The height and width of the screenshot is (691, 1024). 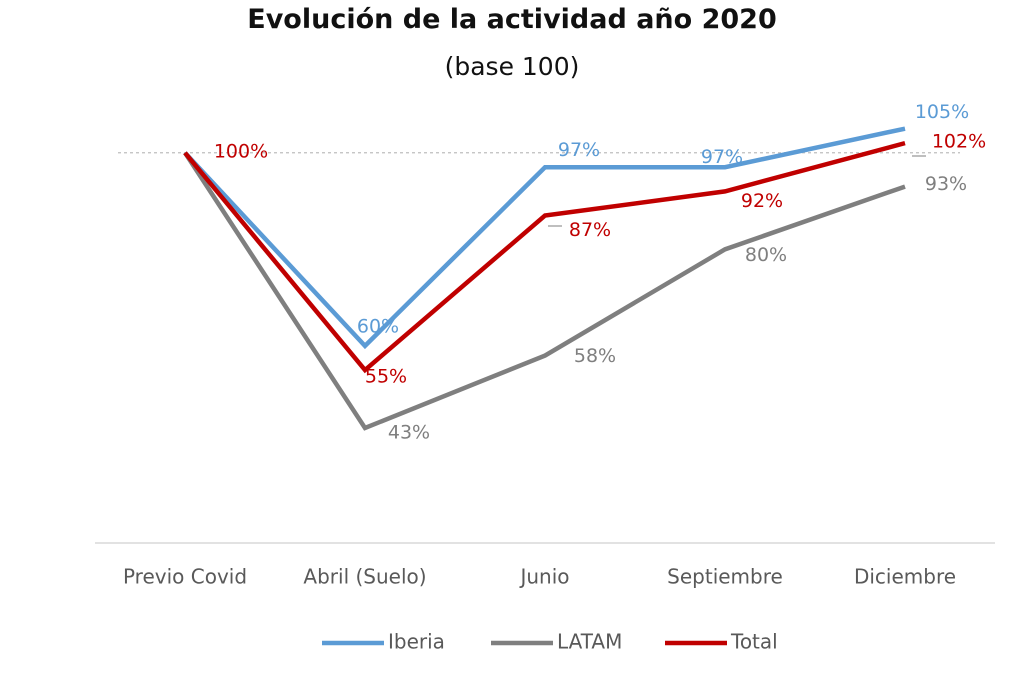 I want to click on data-label-total-previo-covid: 100%, so click(x=241, y=151).